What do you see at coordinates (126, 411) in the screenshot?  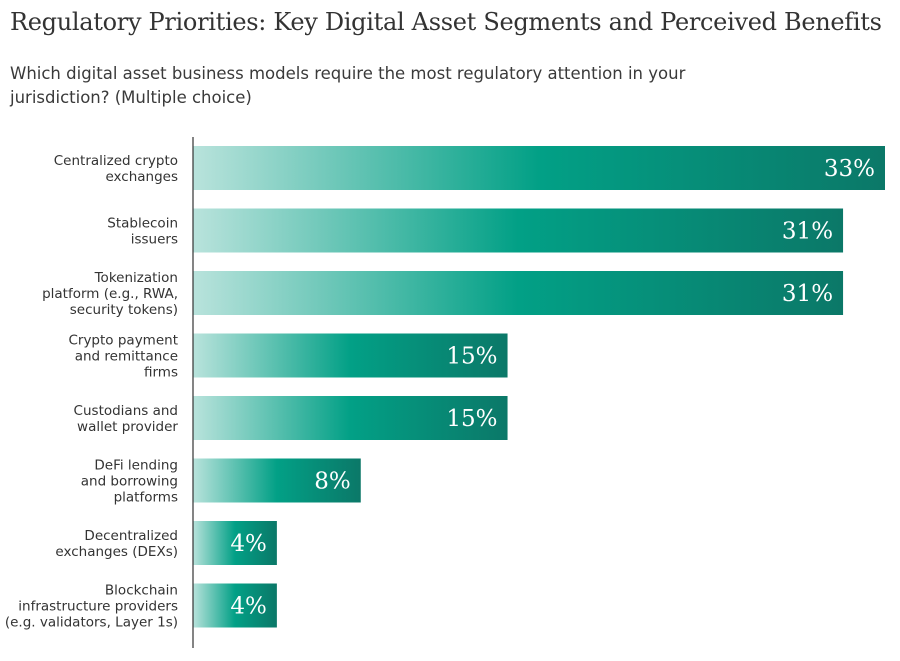 I see `category-label-line: Custodians and` at bounding box center [126, 411].